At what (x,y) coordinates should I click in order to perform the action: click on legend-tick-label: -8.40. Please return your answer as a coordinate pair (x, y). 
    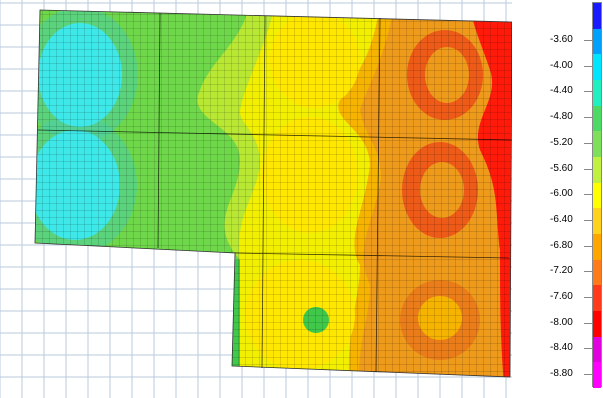
    Looking at the image, I should click on (561, 348).